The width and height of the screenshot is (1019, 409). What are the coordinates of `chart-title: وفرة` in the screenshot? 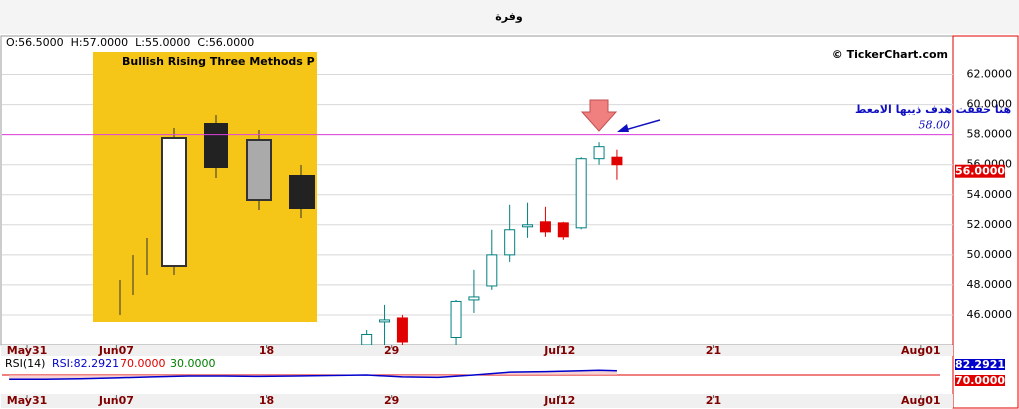 It's located at (509, 16).